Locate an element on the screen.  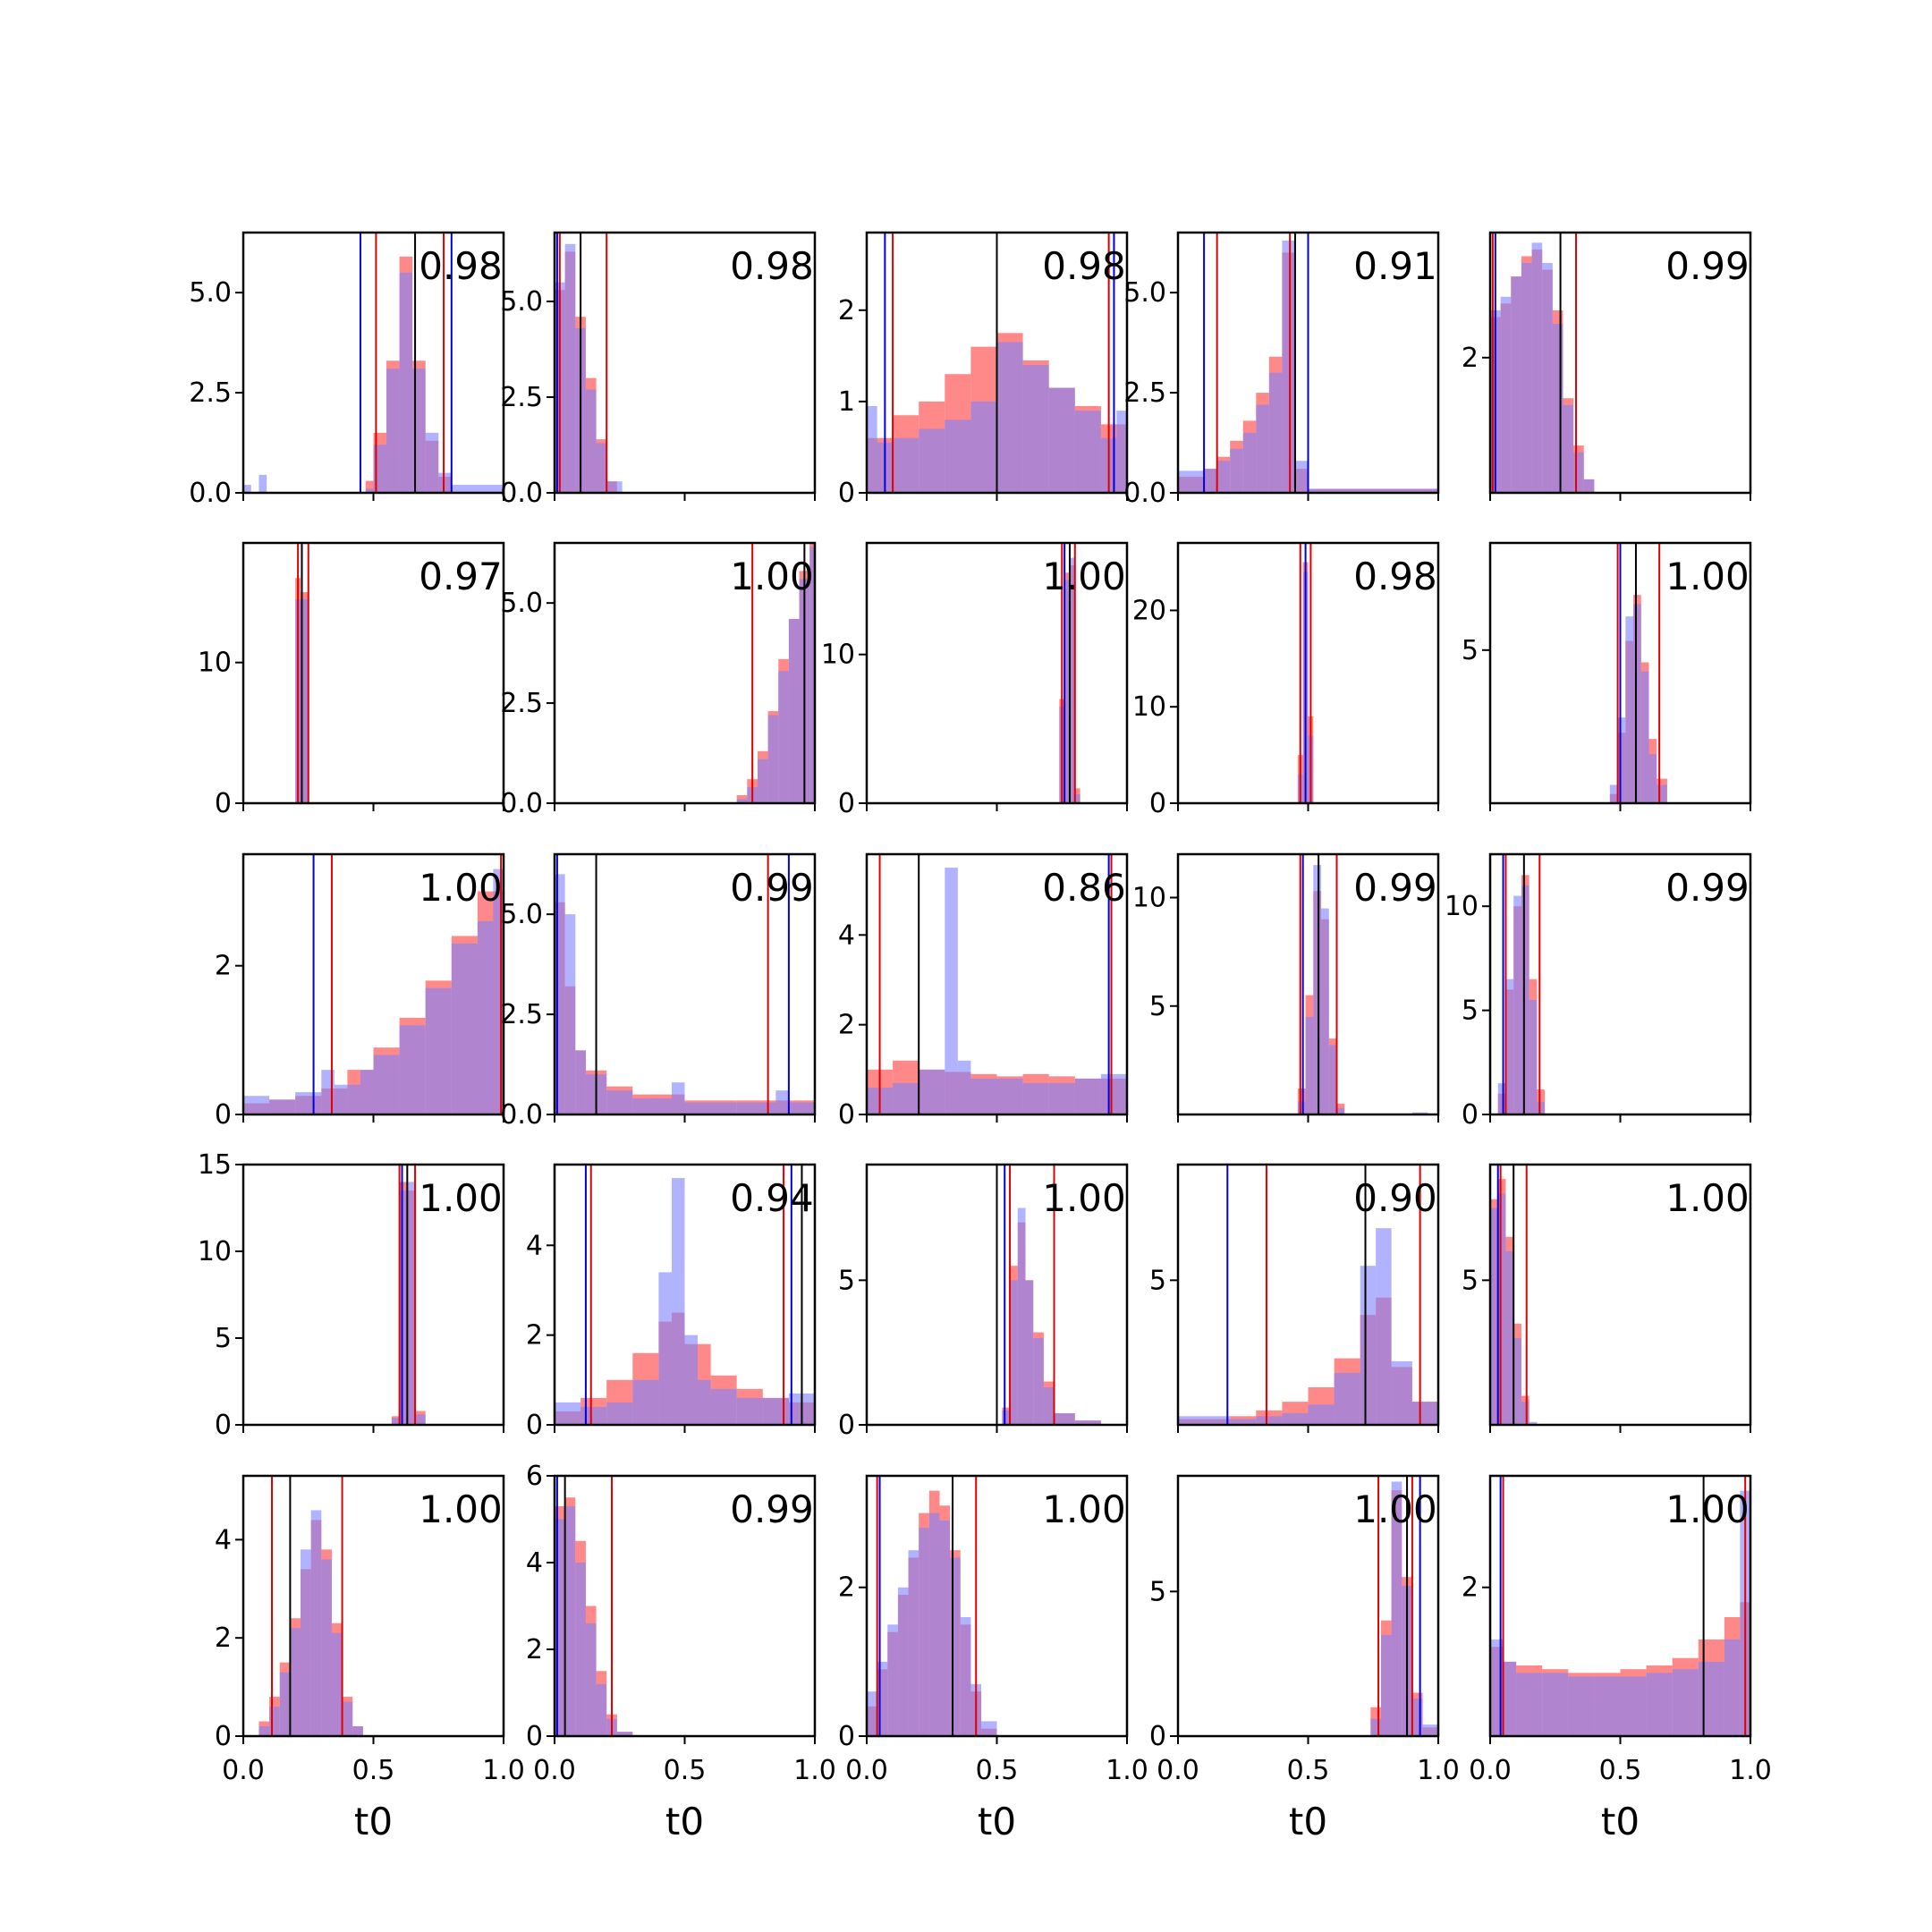
histogram-panel-2: 0.0 2.5 5.0 0.98 is located at coordinates (658, 370).